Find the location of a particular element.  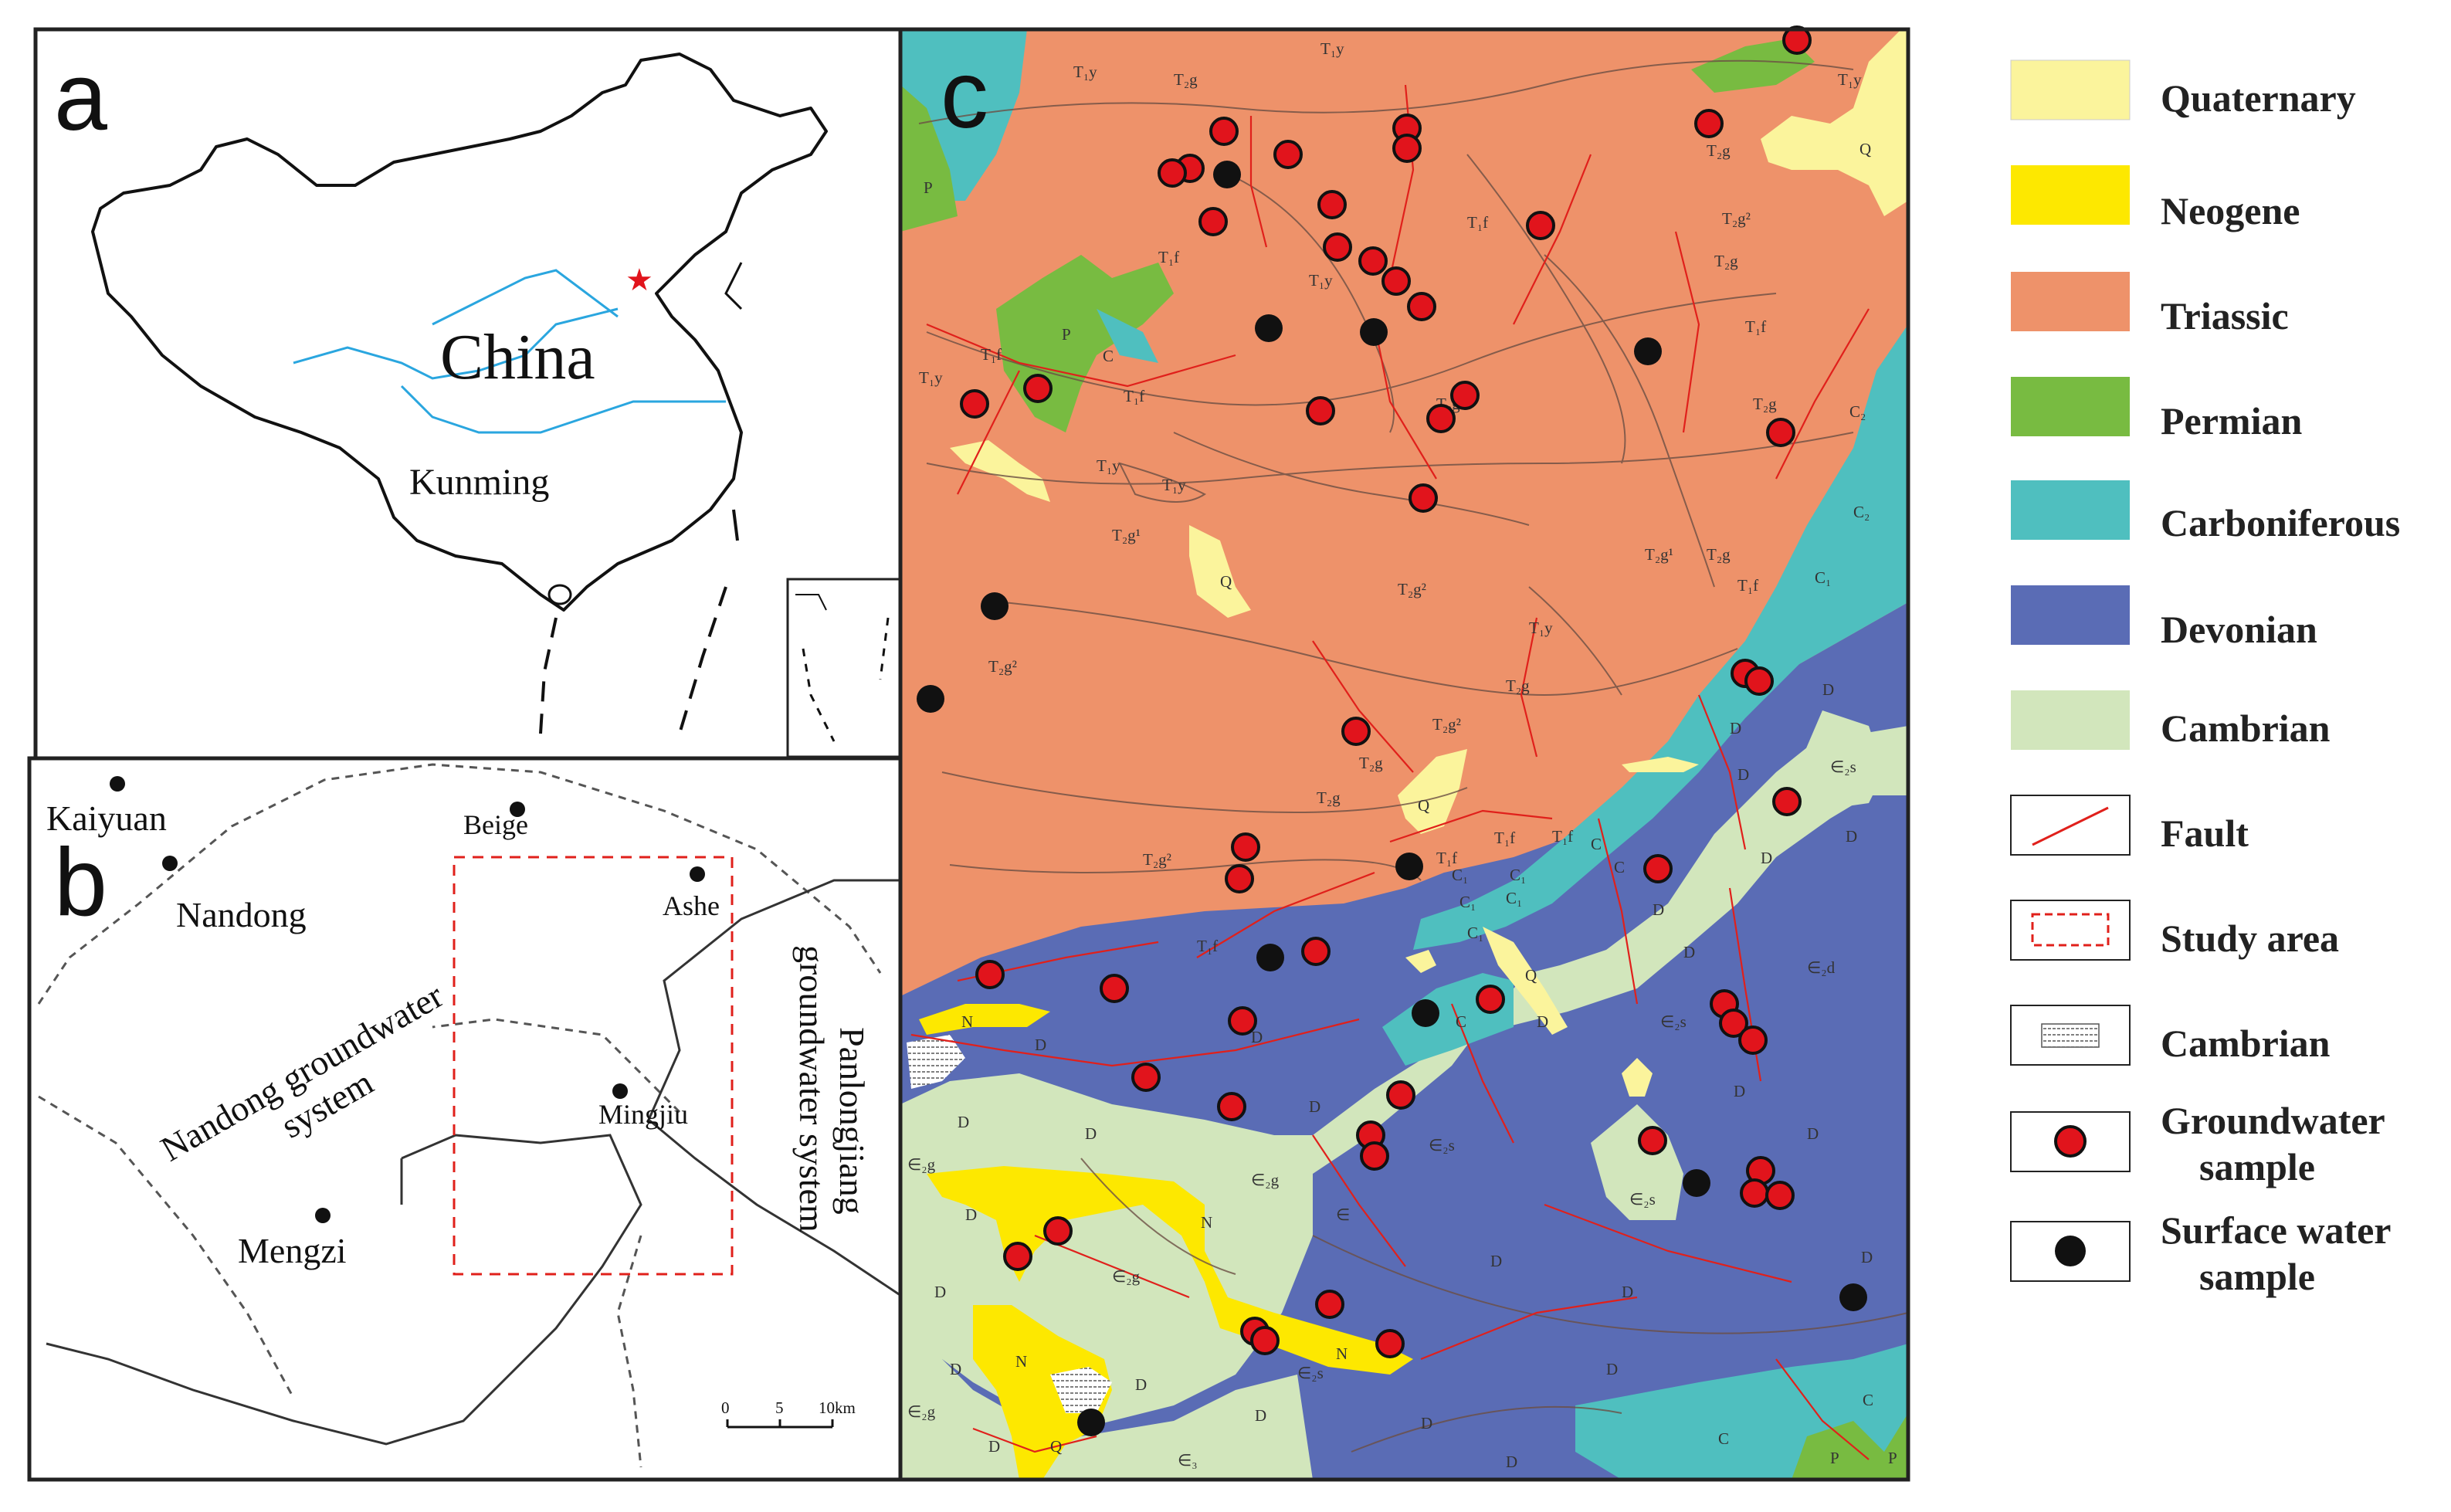

study-area-box-icon is located at coordinates (2070, 930).